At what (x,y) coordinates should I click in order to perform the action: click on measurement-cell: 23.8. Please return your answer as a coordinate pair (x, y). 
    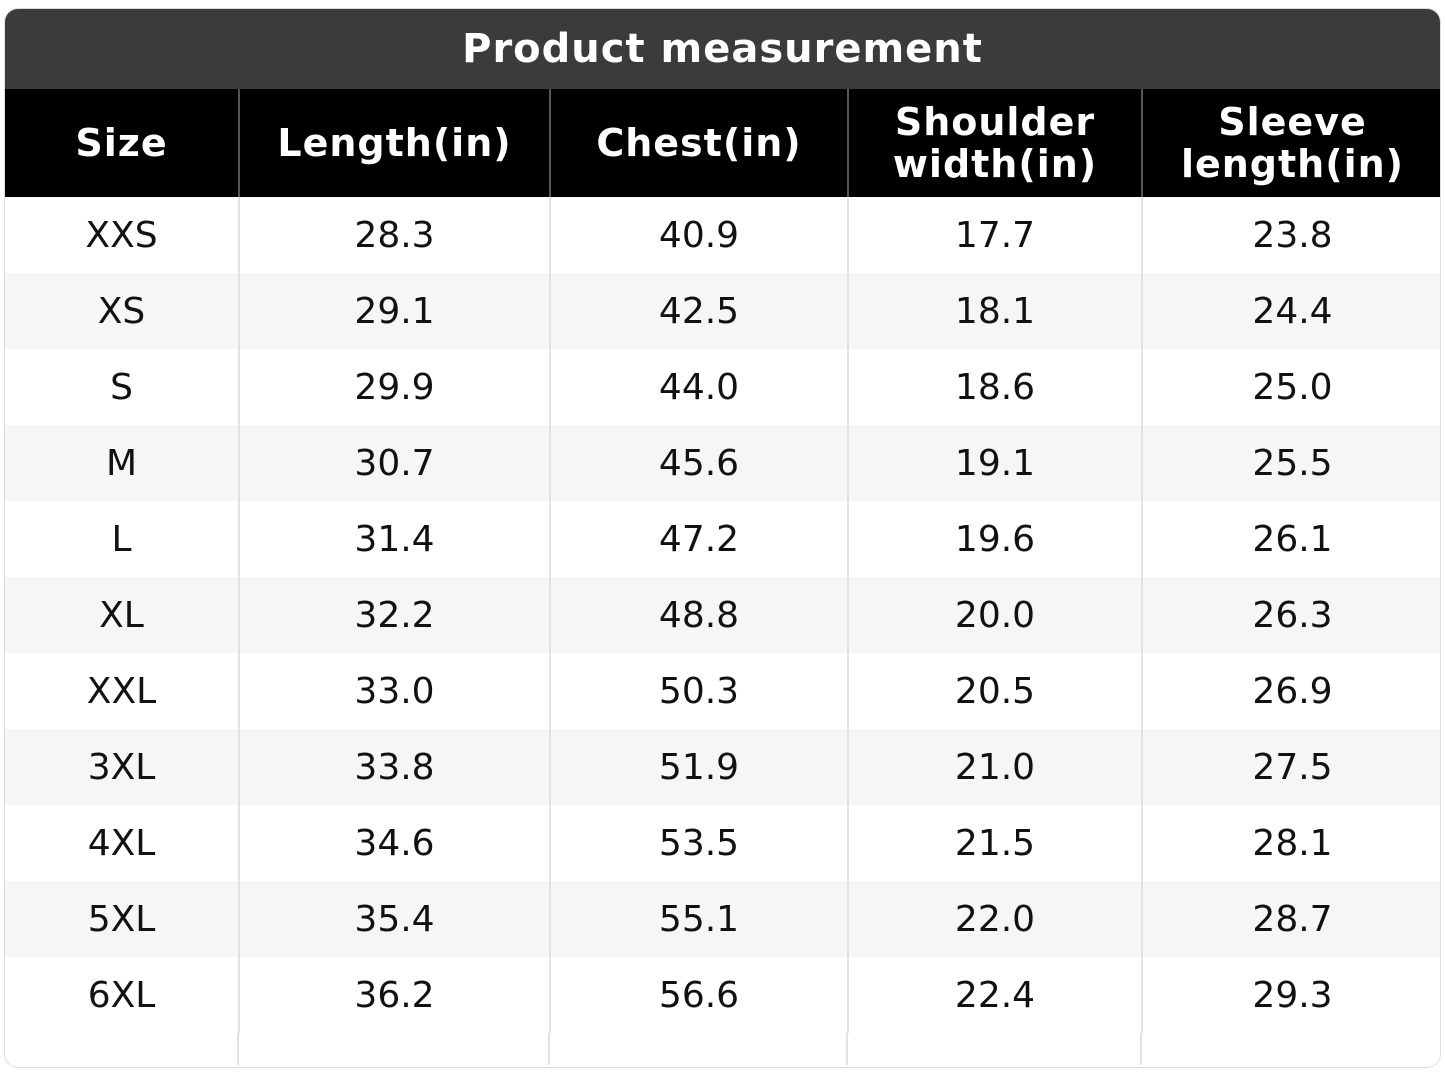
    Looking at the image, I should click on (1290, 235).